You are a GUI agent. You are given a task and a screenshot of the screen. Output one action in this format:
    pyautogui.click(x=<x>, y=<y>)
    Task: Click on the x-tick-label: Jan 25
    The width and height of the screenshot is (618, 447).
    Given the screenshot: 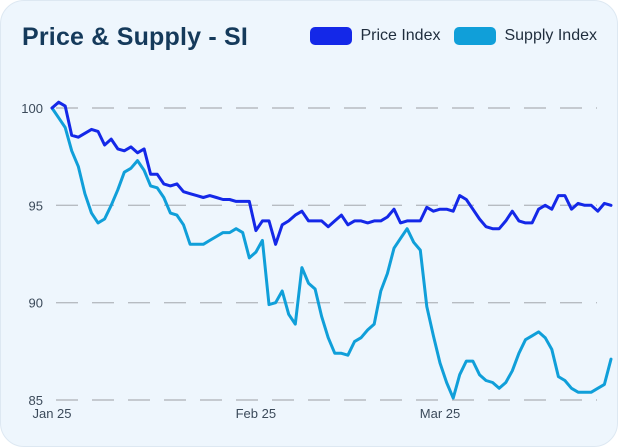 What is the action you would take?
    pyautogui.click(x=51, y=413)
    